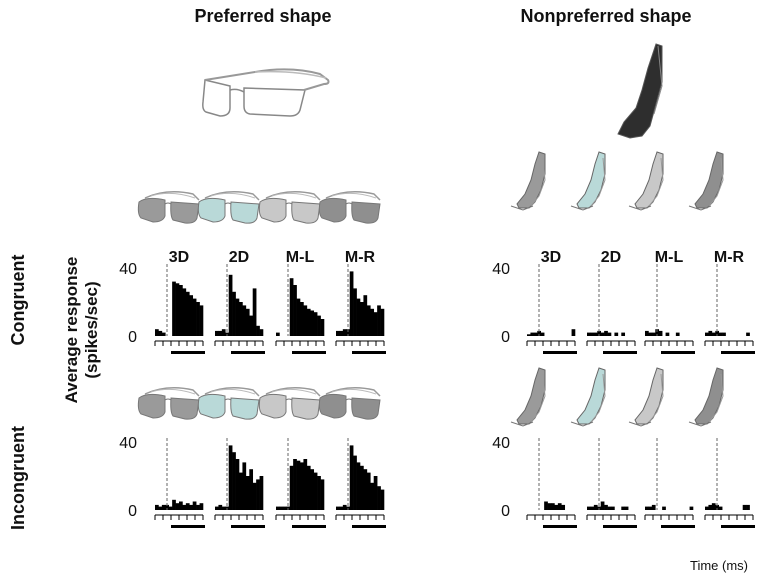 The width and height of the screenshot is (761, 578). Describe the element at coordinates (18, 300) in the screenshot. I see `row-label-congruent: Congruent` at that location.